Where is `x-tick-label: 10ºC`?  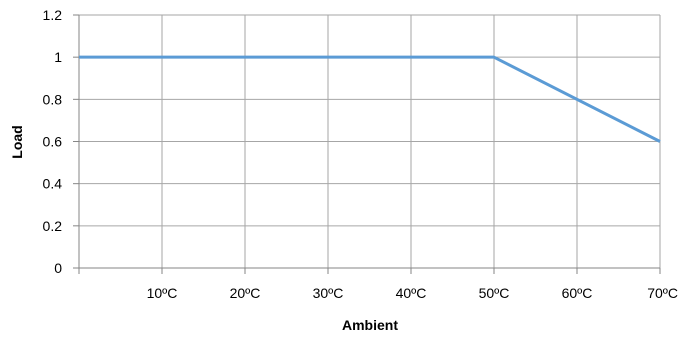 x-tick-label: 10ºC is located at coordinates (162, 293).